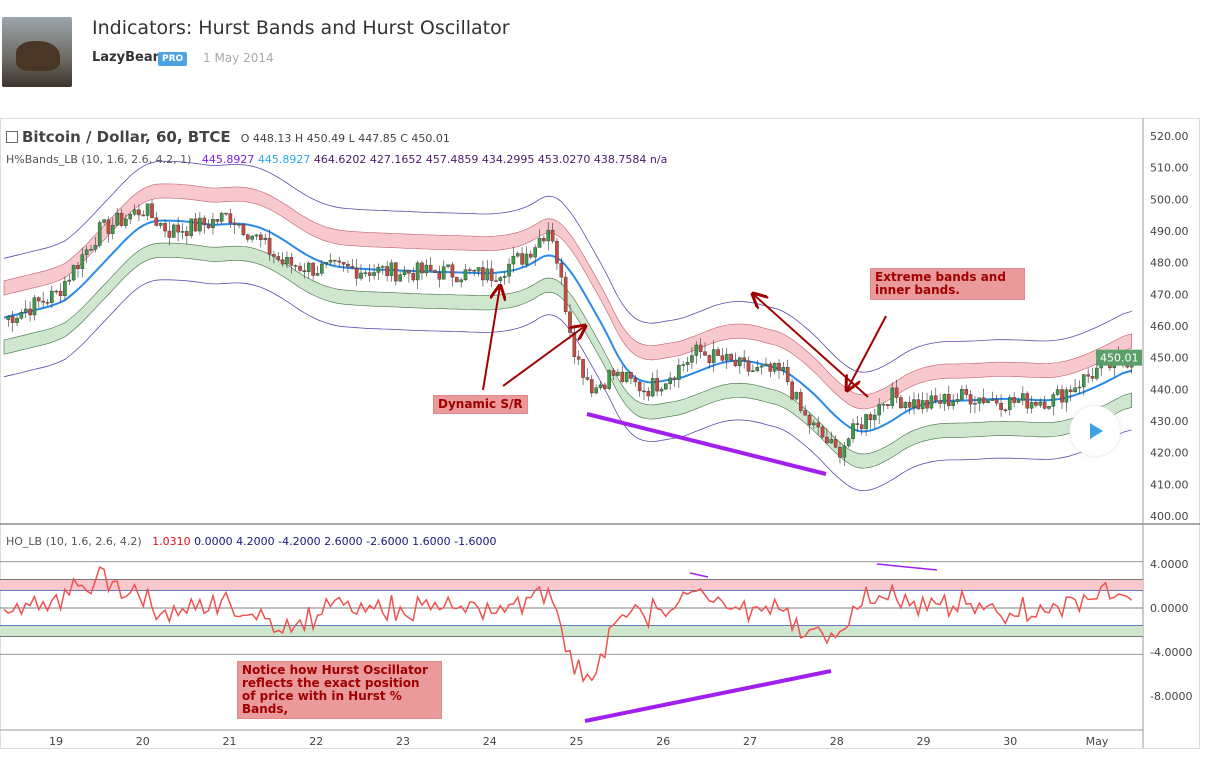  What do you see at coordinates (1095, 431) in the screenshot?
I see `play-button` at bounding box center [1095, 431].